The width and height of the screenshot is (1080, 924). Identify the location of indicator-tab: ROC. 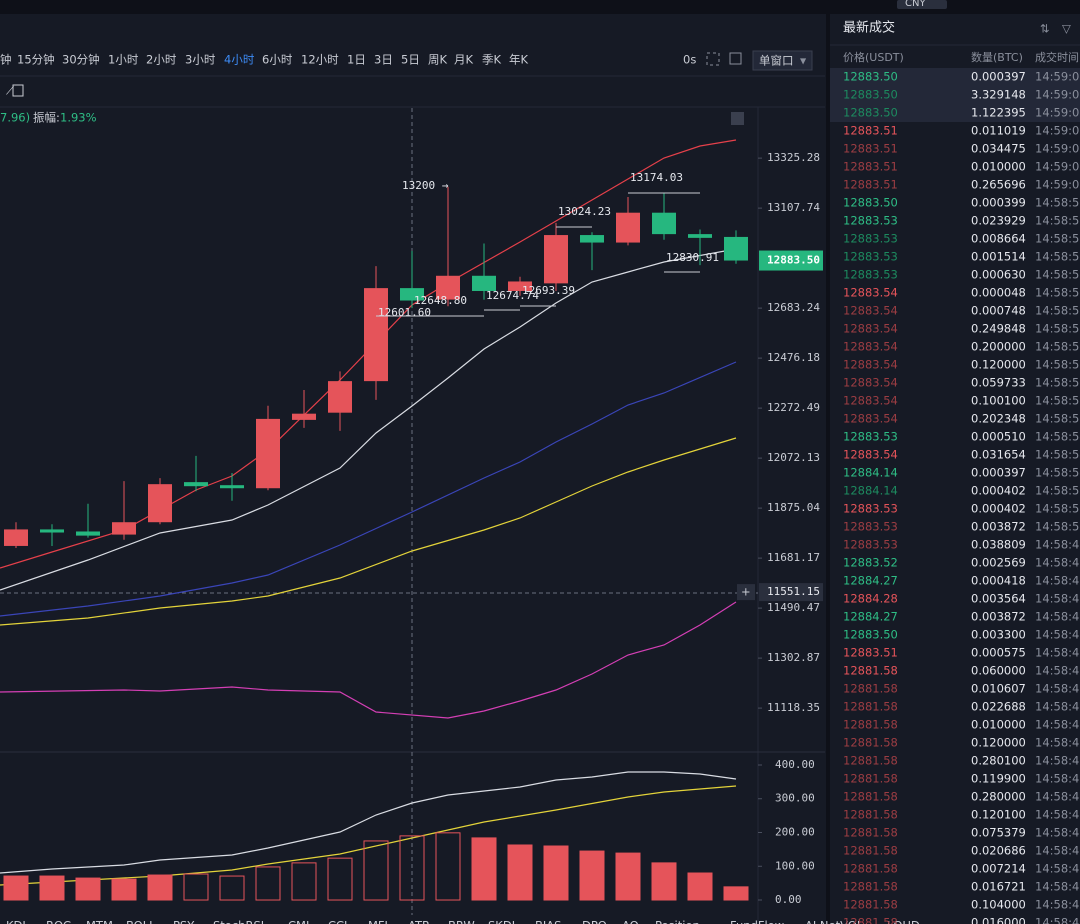
(58, 921).